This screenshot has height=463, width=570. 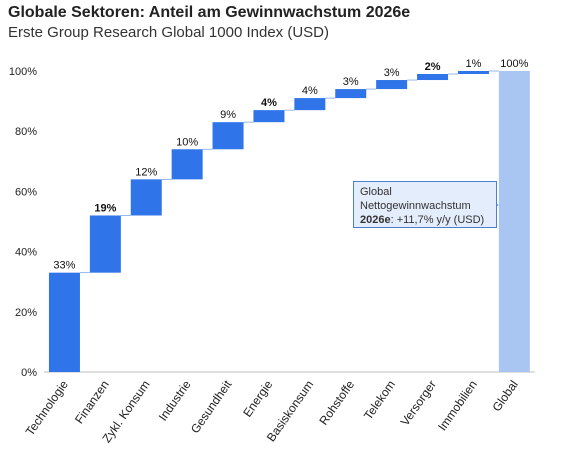 I want to click on x-tick-label: Energie, so click(x=257, y=398).